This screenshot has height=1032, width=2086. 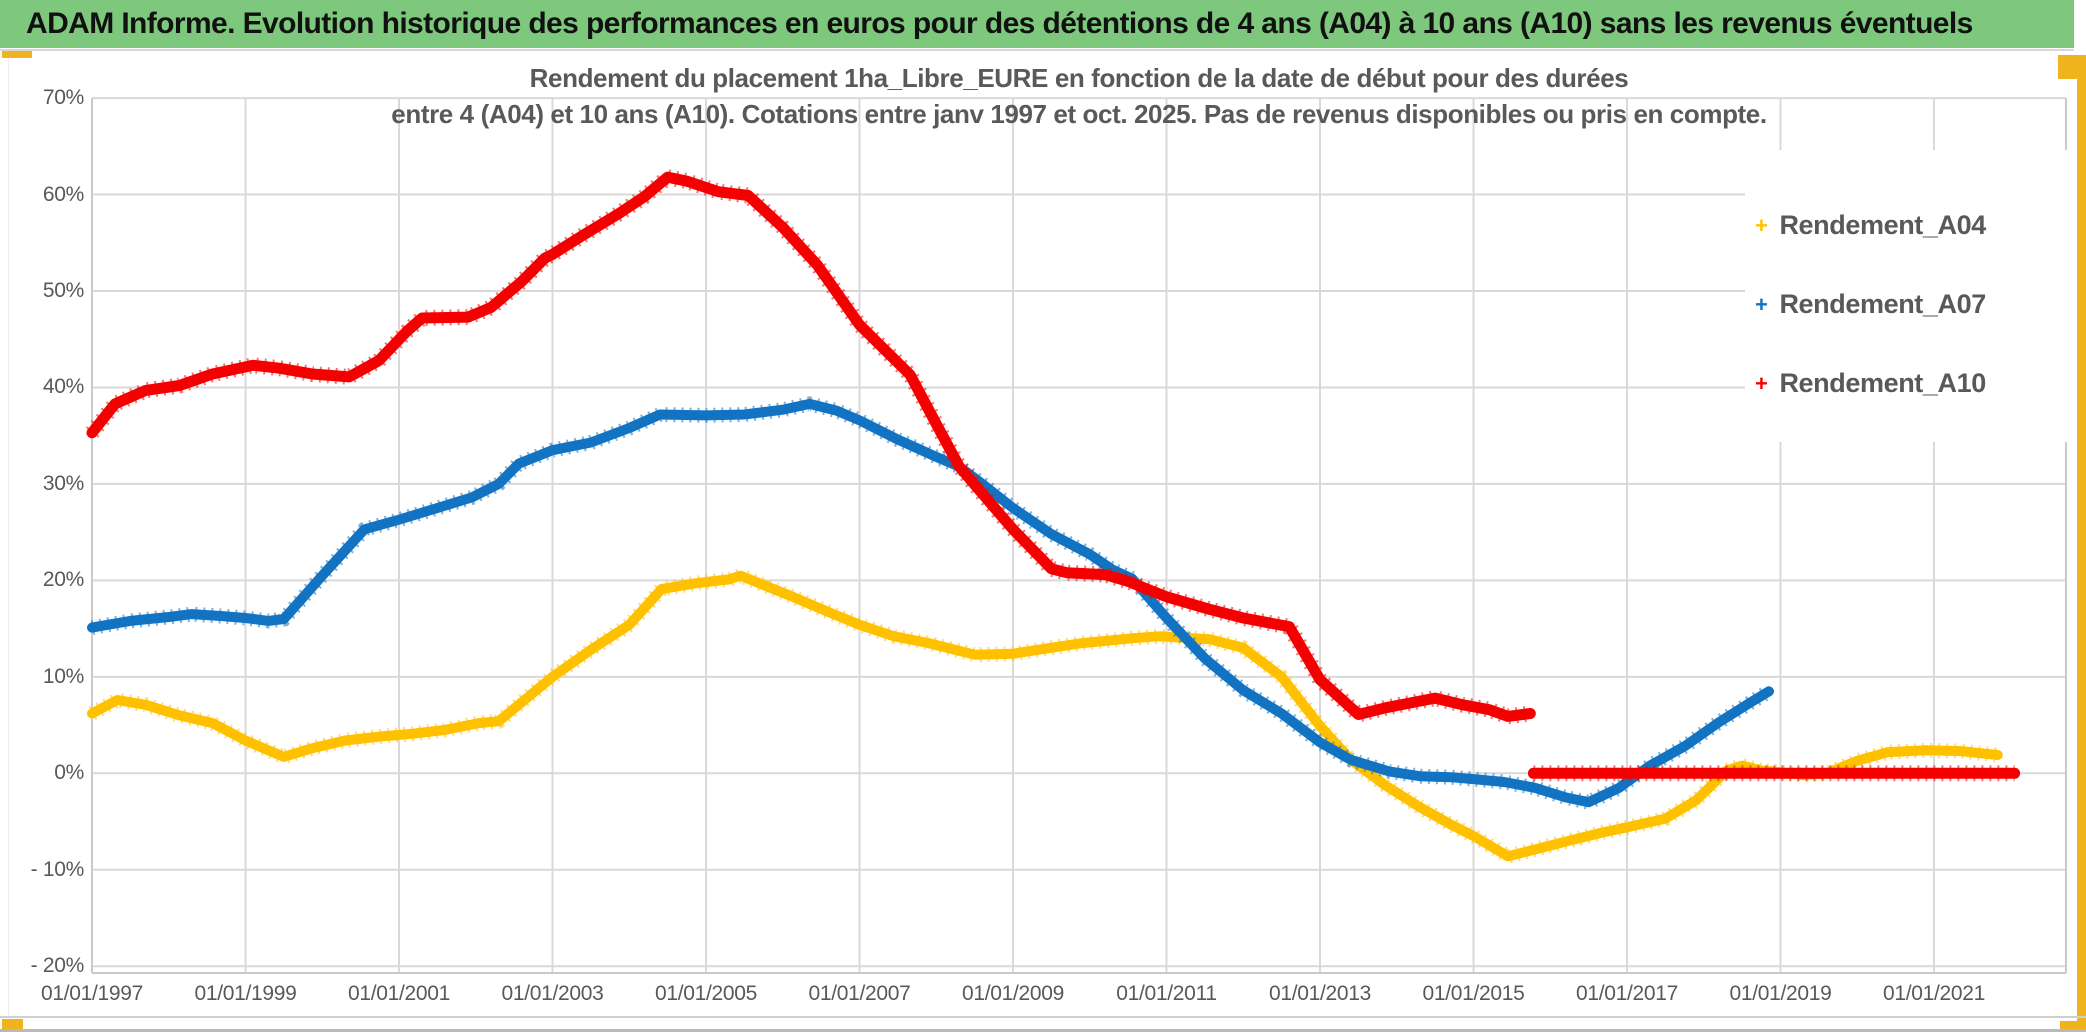 I want to click on legend-label: Rendement_A07, so click(x=1882, y=304).